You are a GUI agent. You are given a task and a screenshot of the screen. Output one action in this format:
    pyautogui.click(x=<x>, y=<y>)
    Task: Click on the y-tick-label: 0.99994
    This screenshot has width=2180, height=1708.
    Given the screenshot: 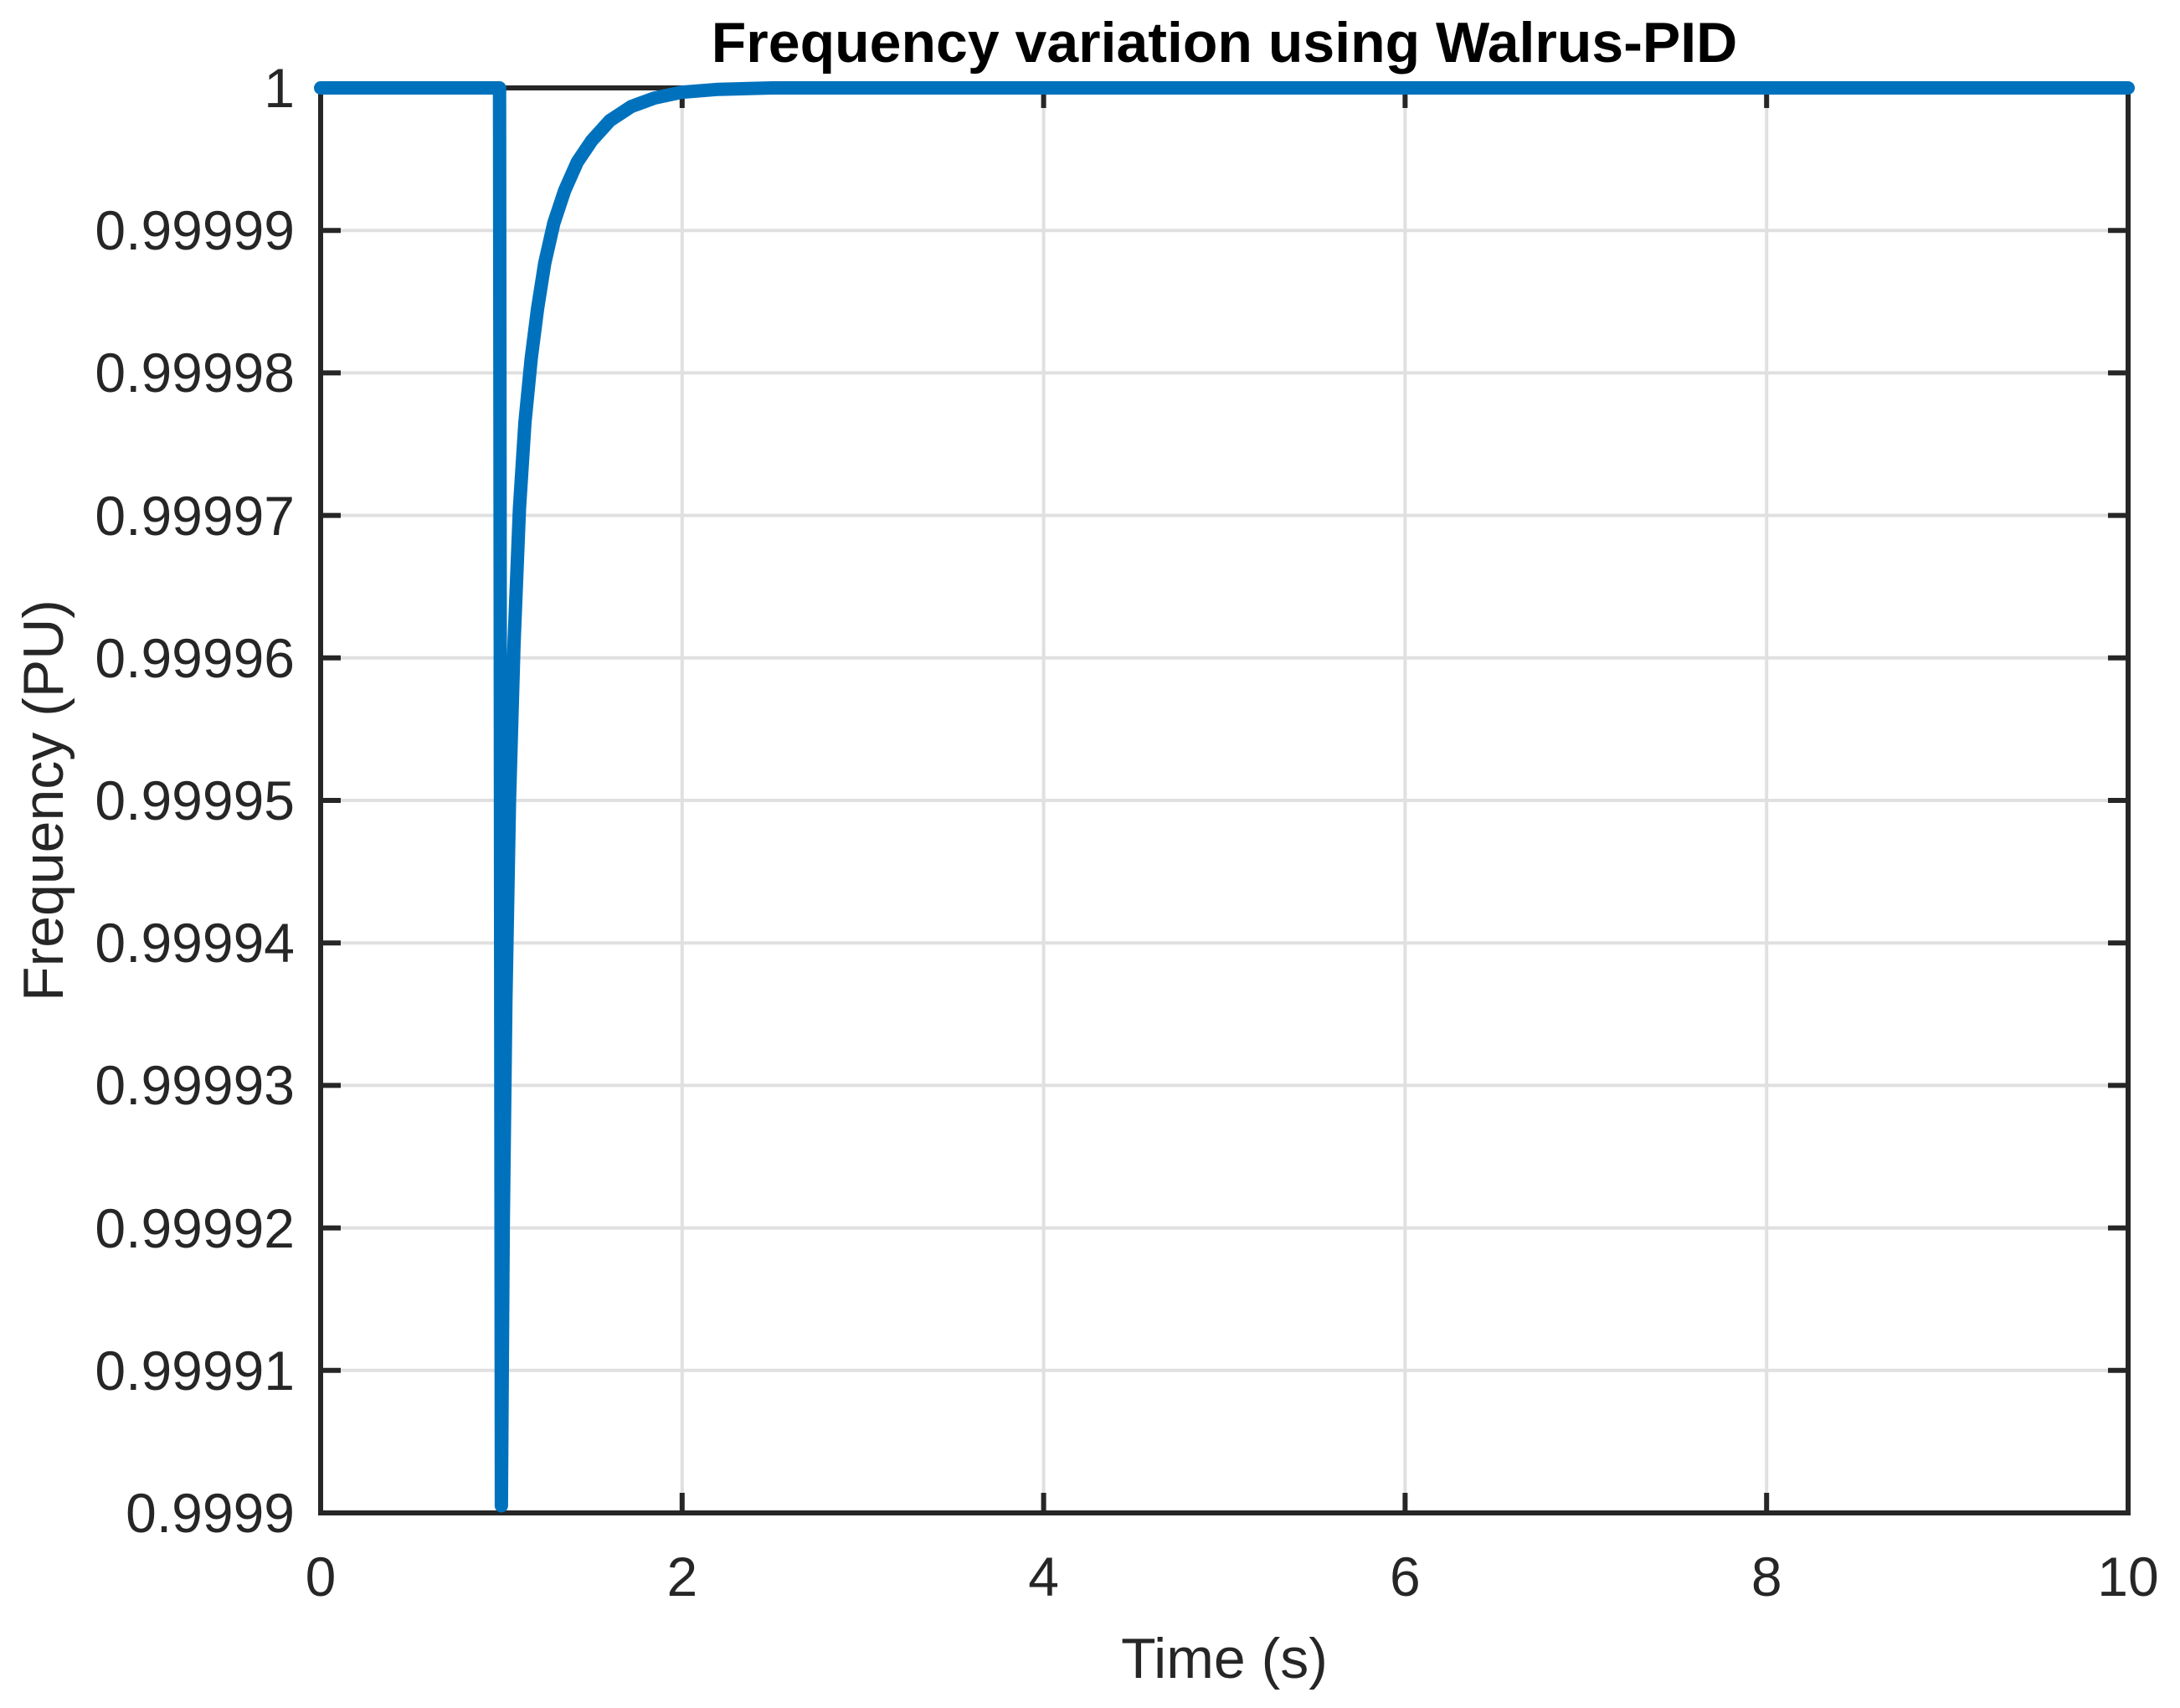 What is the action you would take?
    pyautogui.click(x=195, y=943)
    